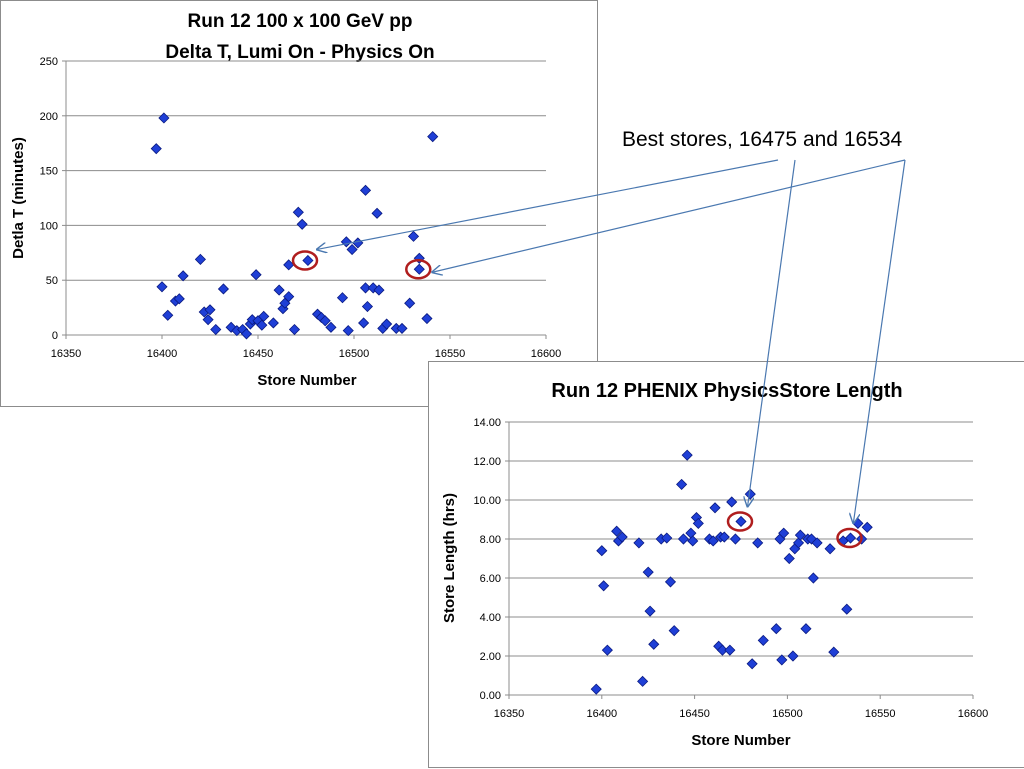  What do you see at coordinates (49, 199) in the screenshot?
I see `chart1-y-tick-labels: 0 50 100 150 200 250` at bounding box center [49, 199].